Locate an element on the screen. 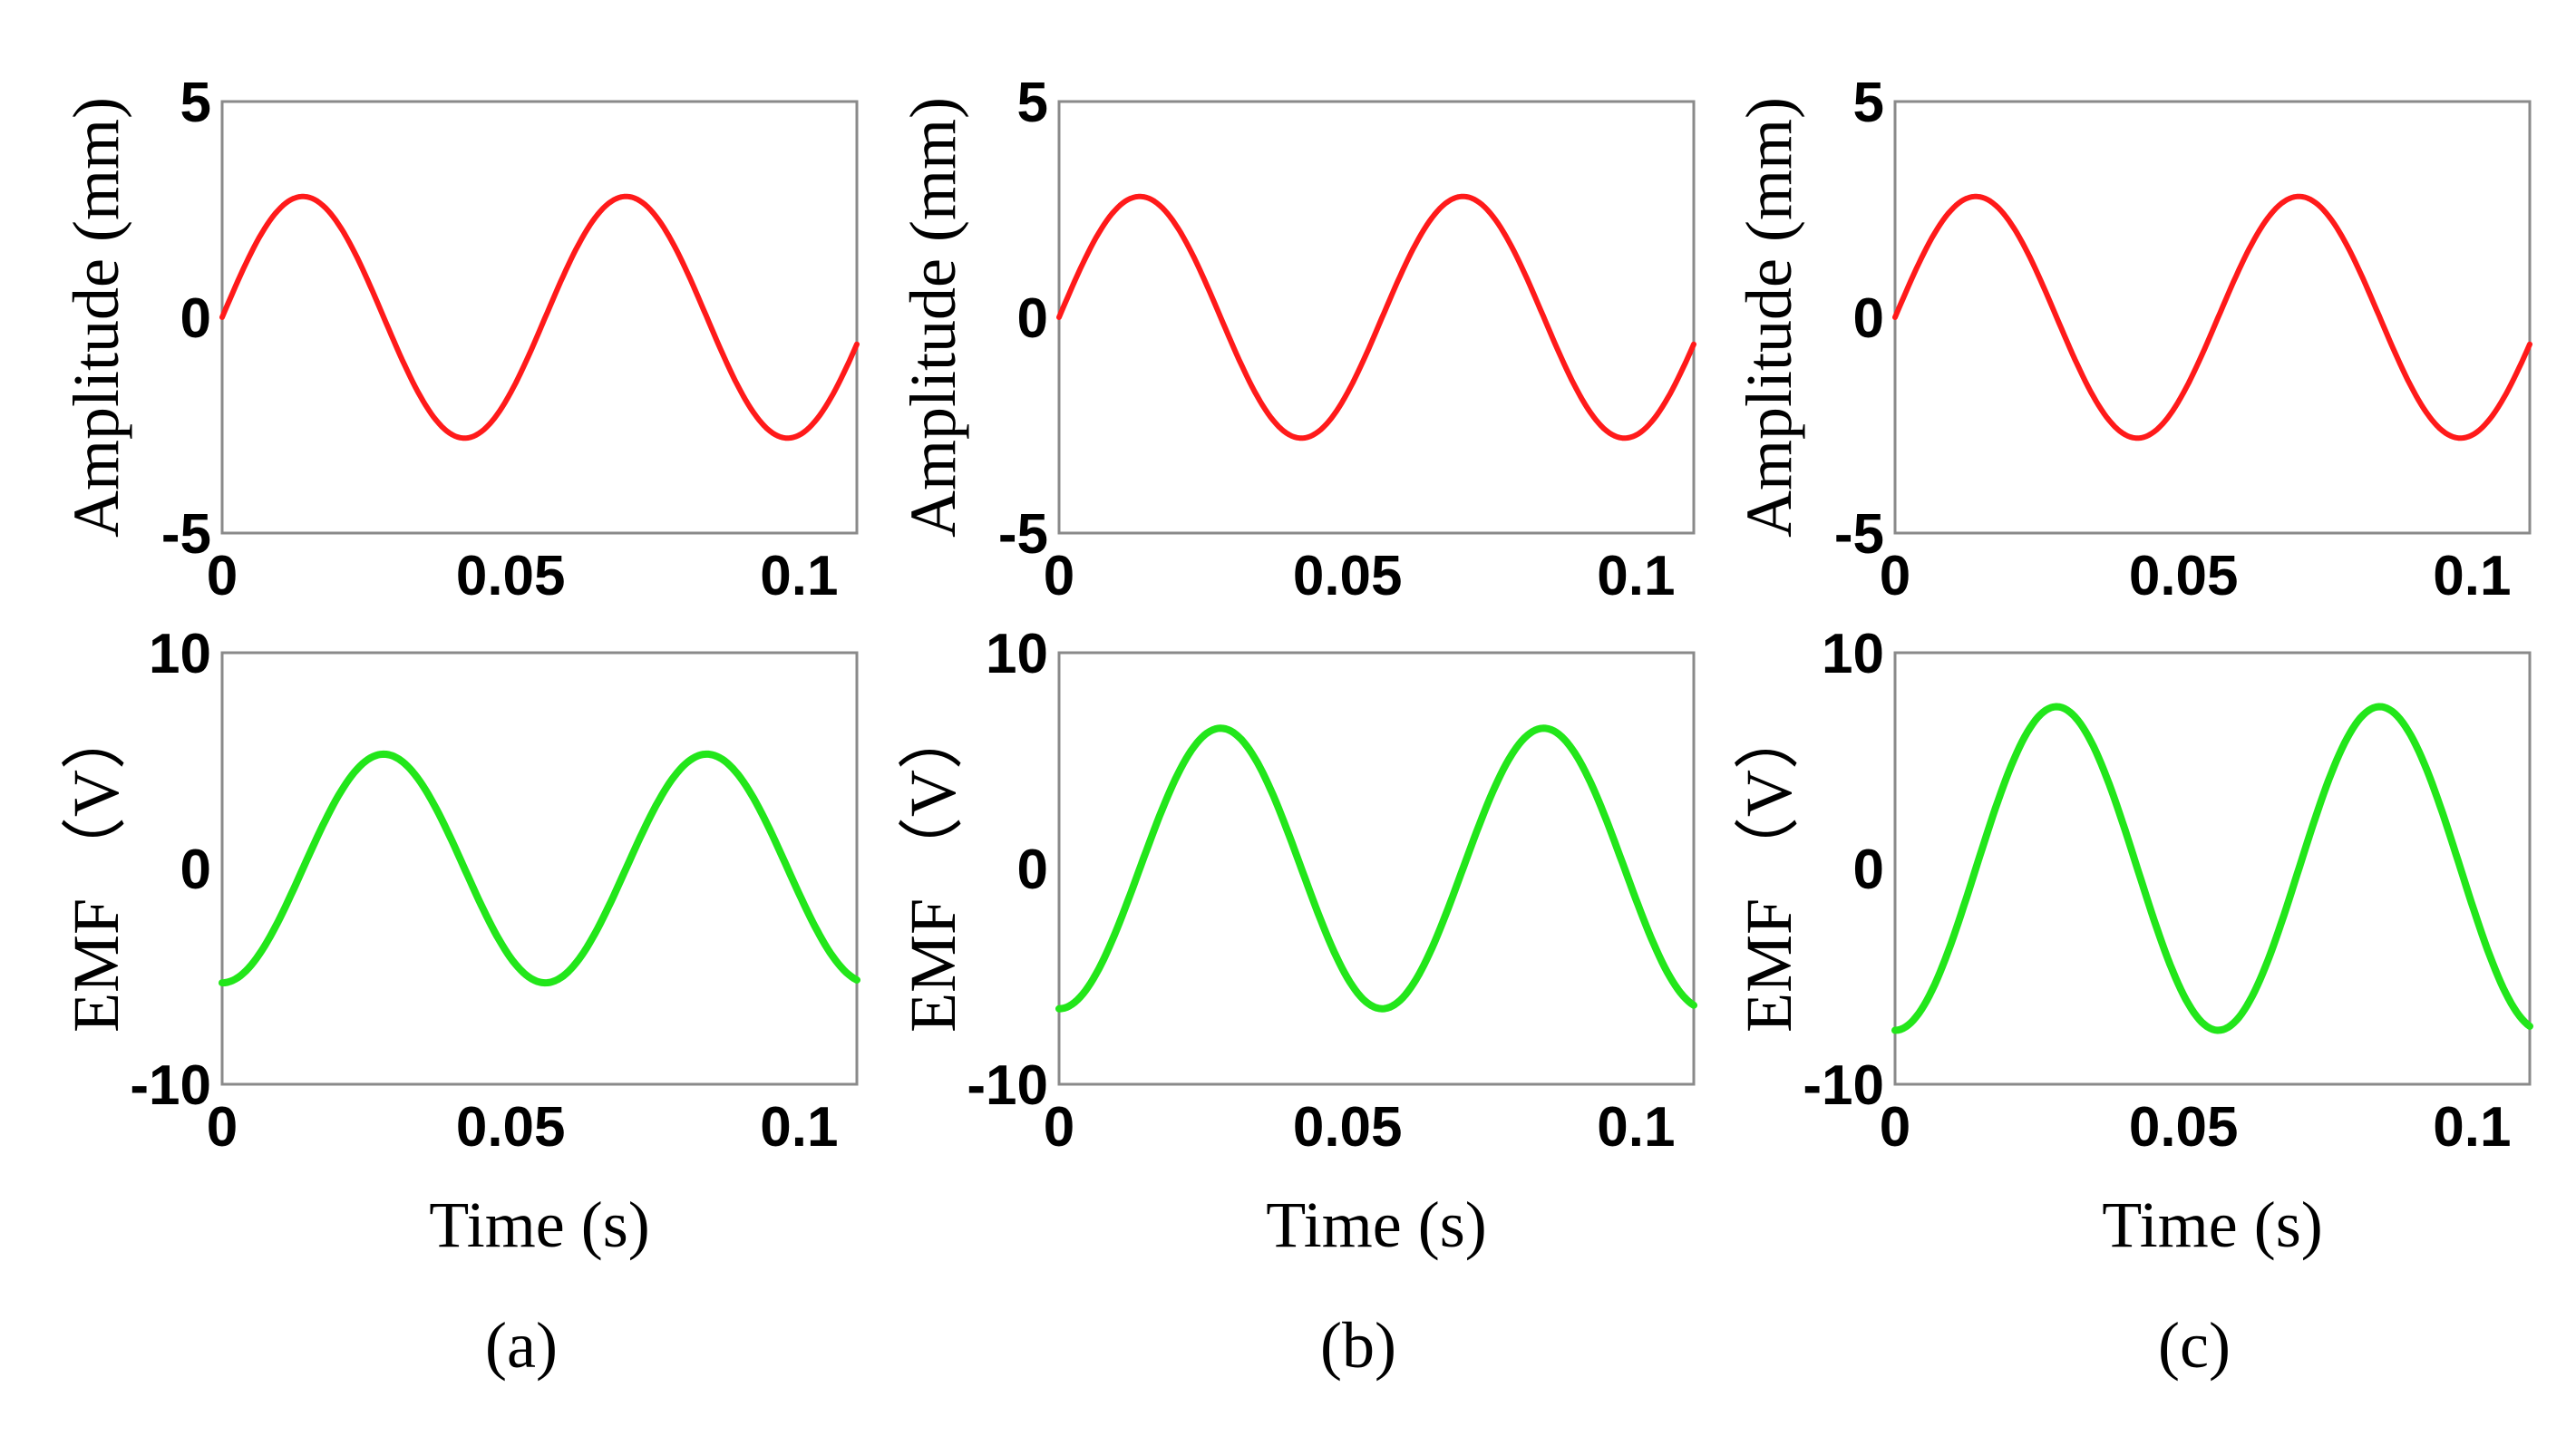 The width and height of the screenshot is (2576, 1436). panel-label: (b) is located at coordinates (1358, 1345).